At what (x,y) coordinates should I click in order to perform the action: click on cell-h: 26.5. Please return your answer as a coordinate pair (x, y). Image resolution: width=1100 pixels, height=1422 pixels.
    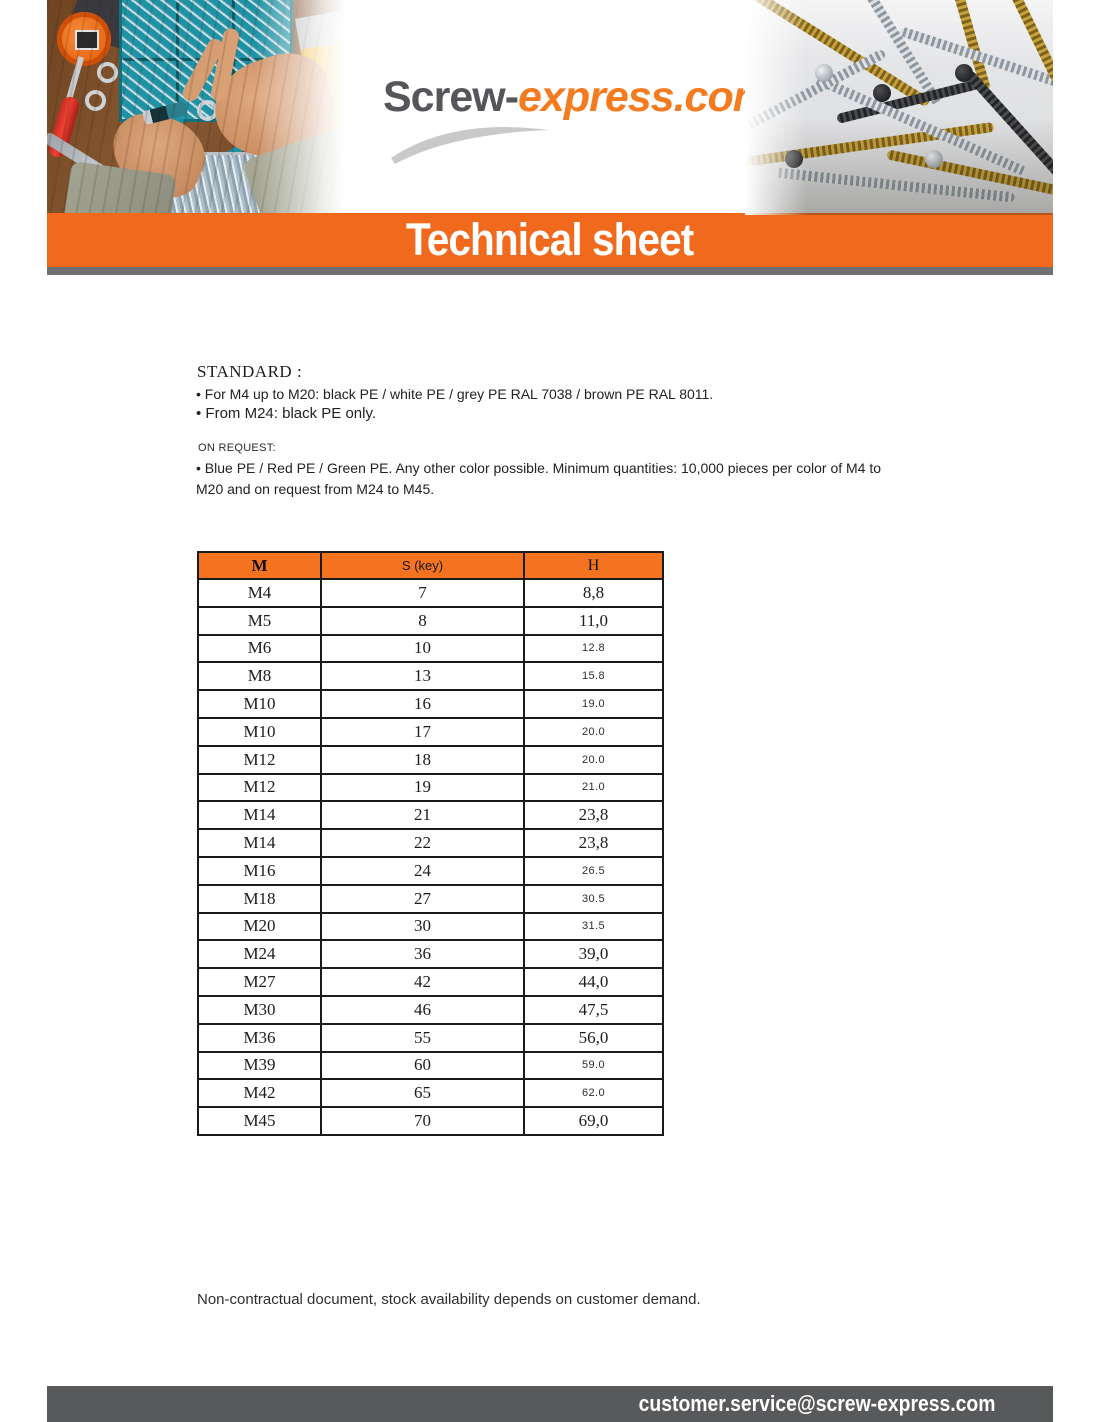
    Looking at the image, I should click on (593, 870).